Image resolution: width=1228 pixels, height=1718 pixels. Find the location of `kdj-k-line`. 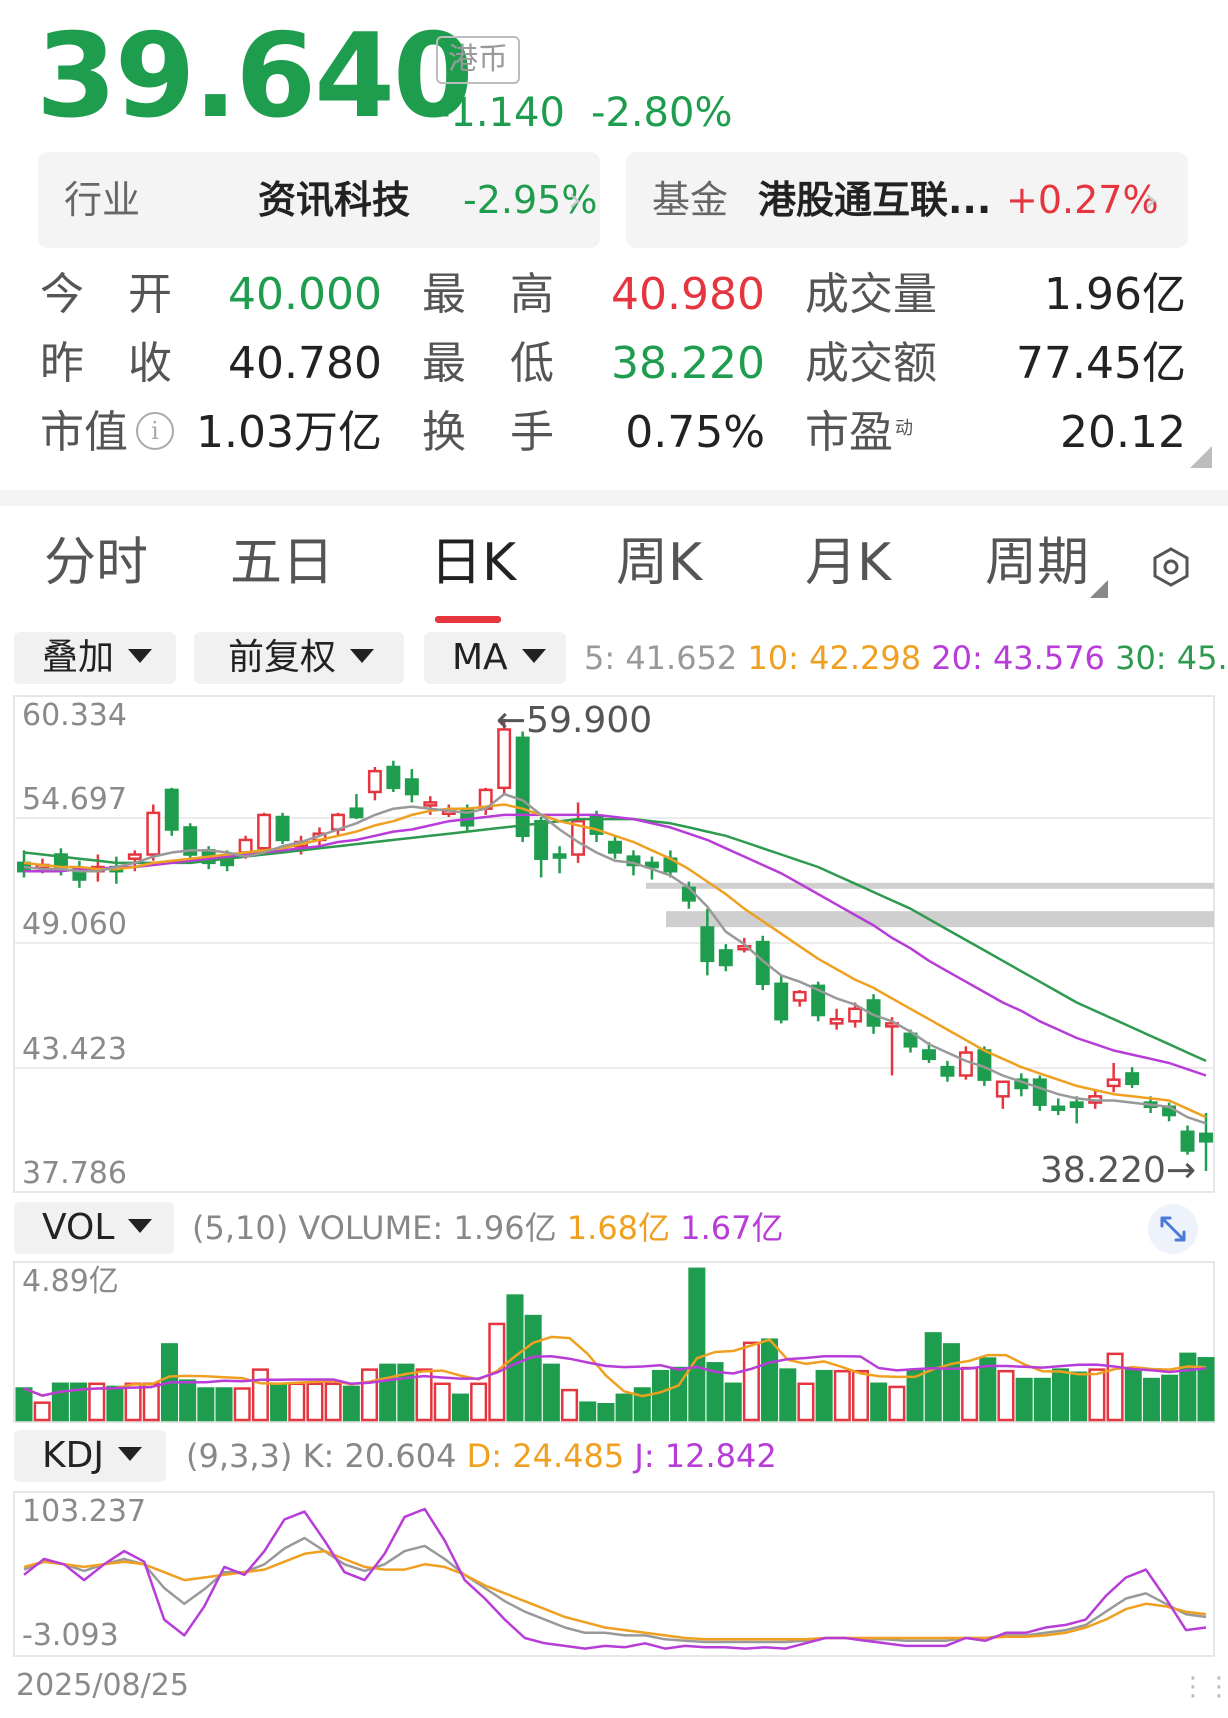

kdj-k-line is located at coordinates (615, 1590).